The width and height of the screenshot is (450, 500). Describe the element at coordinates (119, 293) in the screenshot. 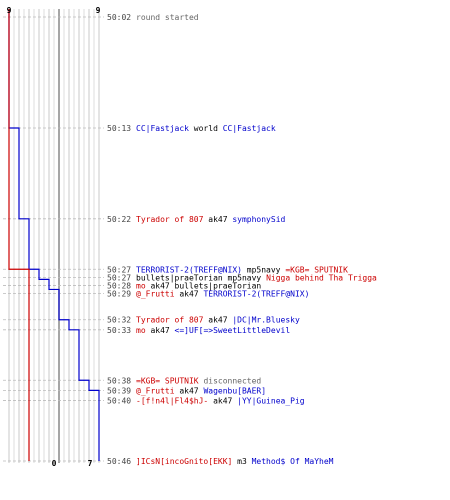

I see `event-time: 50:29` at that location.